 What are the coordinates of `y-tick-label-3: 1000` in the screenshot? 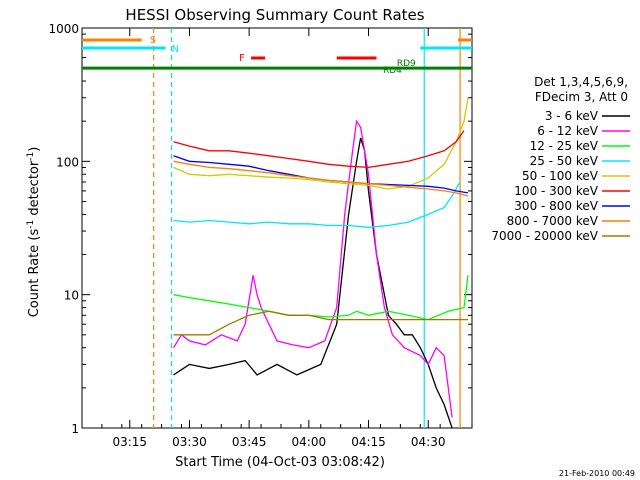 It's located at (63, 29).